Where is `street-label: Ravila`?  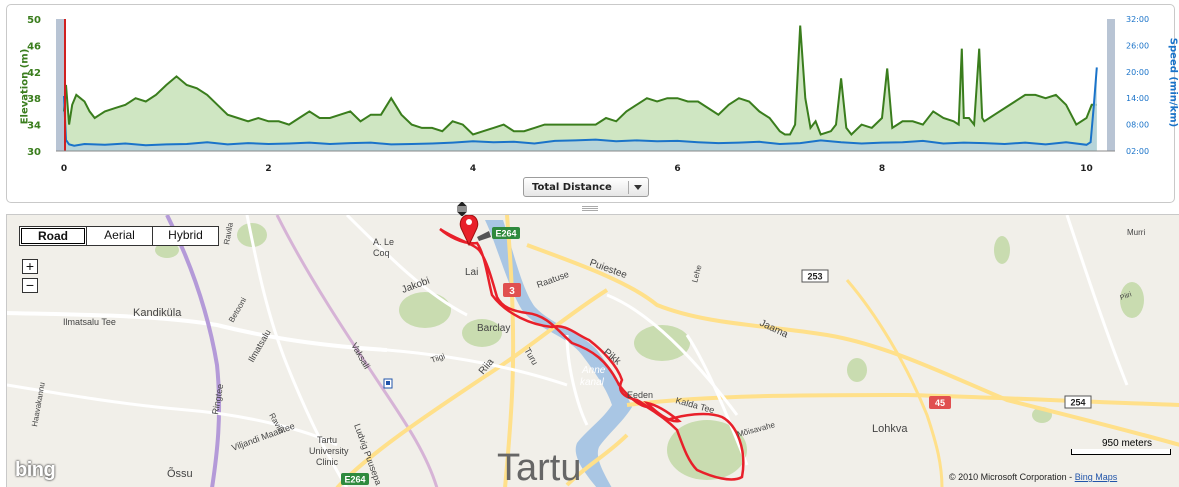 street-label: Ravila is located at coordinates (228, 233).